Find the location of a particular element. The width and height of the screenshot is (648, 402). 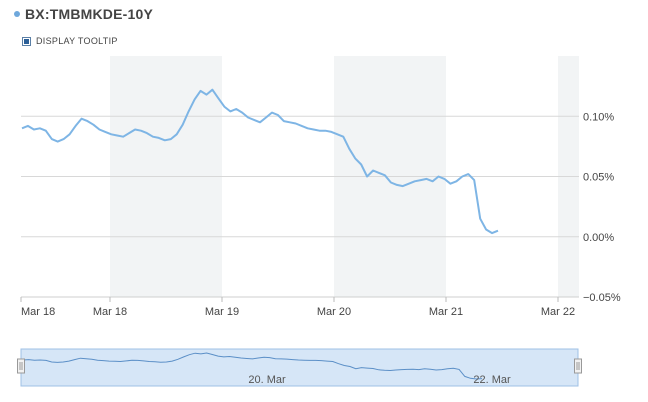

navigator: 20. Mar 22. Mar is located at coordinates (299, 367).